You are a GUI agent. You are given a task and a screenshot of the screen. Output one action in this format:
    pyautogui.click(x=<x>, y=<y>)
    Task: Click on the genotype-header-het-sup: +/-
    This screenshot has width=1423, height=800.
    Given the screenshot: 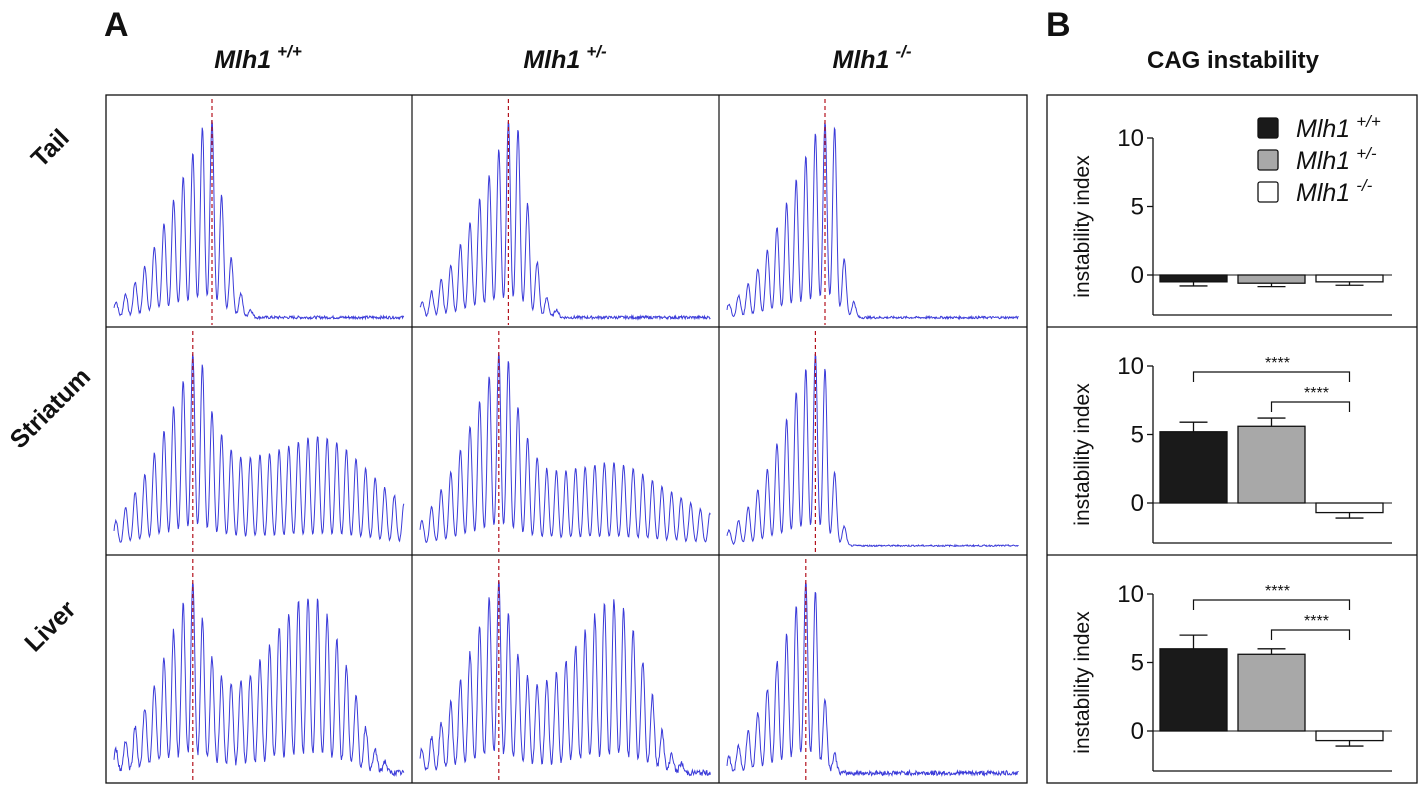 What is the action you would take?
    pyautogui.click(x=596, y=51)
    